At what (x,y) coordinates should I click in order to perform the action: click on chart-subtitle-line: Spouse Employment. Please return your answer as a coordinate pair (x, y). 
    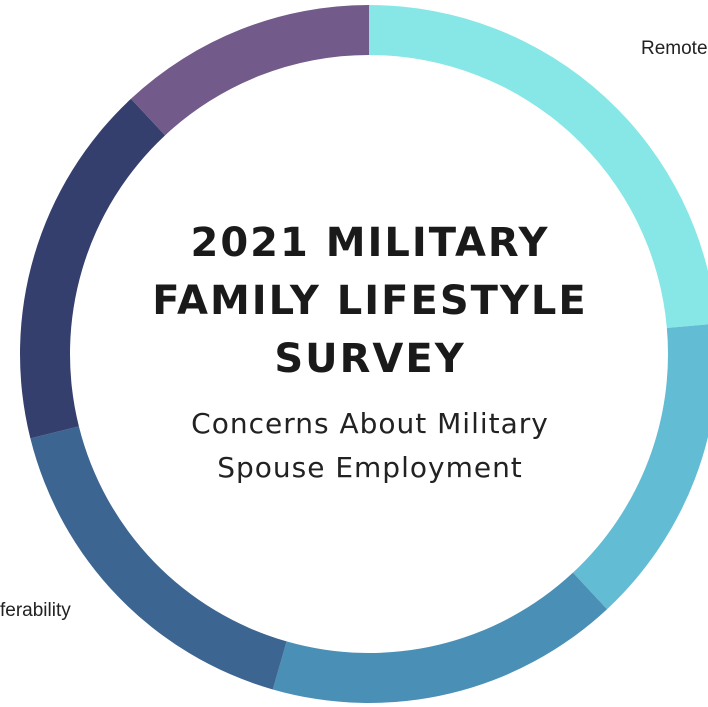
    Looking at the image, I should click on (370, 467).